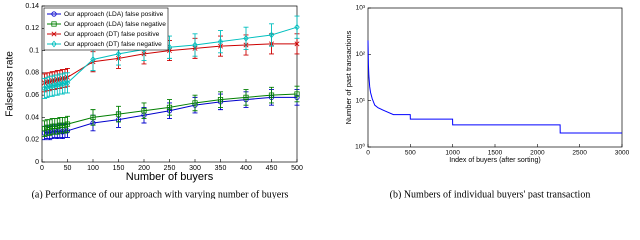  What do you see at coordinates (93, 168) in the screenshot?
I see `x-tick-label: 100` at bounding box center [93, 168].